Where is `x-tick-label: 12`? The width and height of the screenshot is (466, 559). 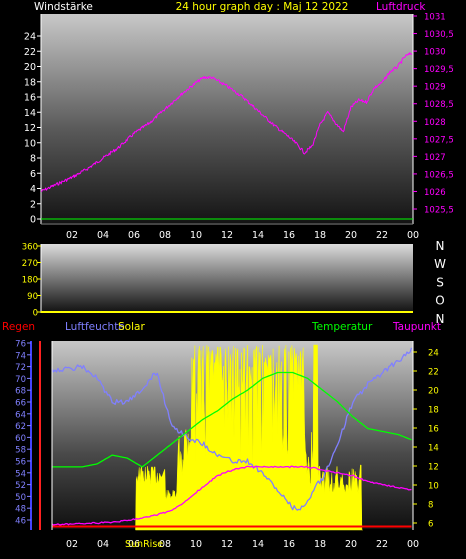 x-tick-label: 12 is located at coordinates (227, 544).